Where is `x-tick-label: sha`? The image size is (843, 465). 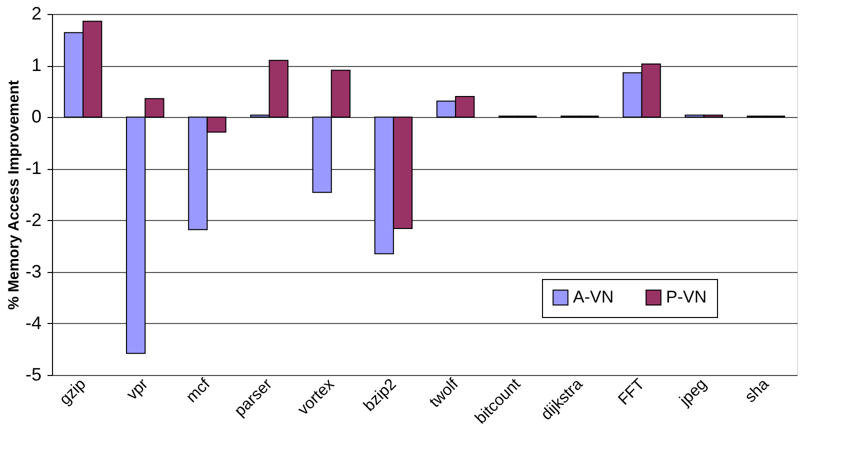 x-tick-label: sha is located at coordinates (757, 391).